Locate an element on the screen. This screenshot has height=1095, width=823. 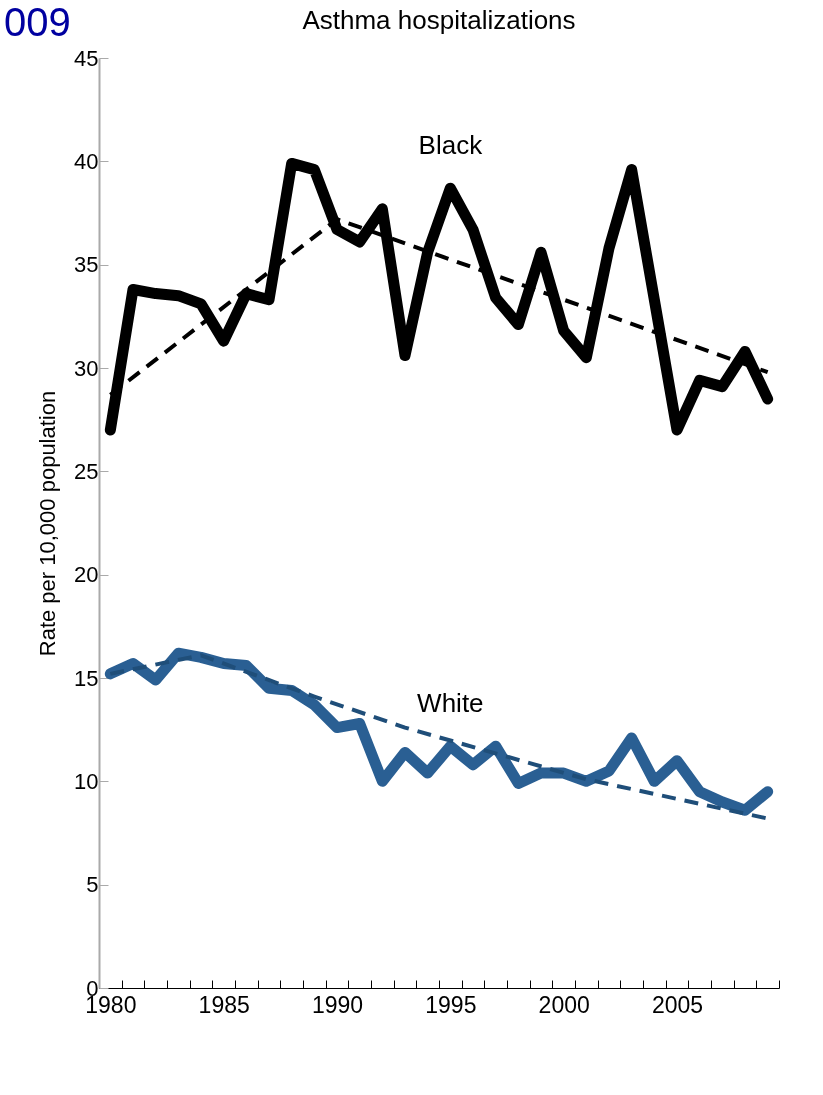
y-tick-label: 20 is located at coordinates (86, 575).